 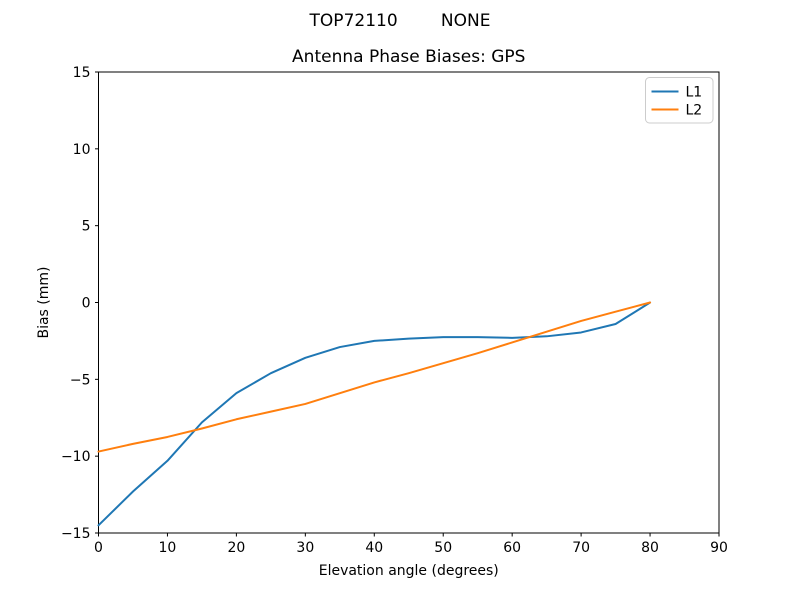 I want to click on y-tick-label: 15, so click(x=82, y=73).